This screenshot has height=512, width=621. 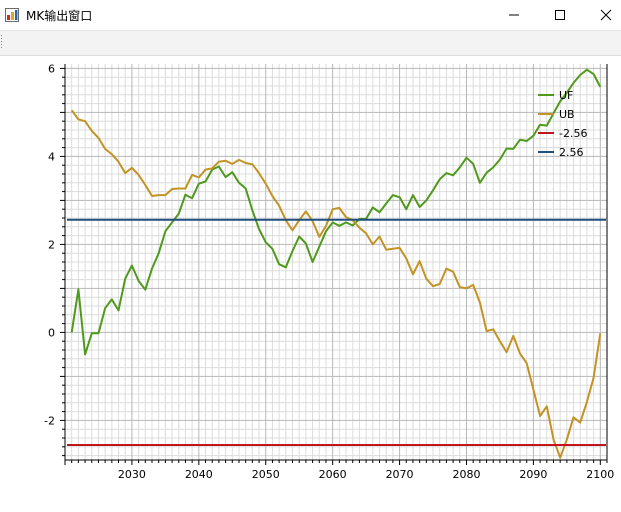 I want to click on legend-label: 2.56, so click(x=571, y=152).